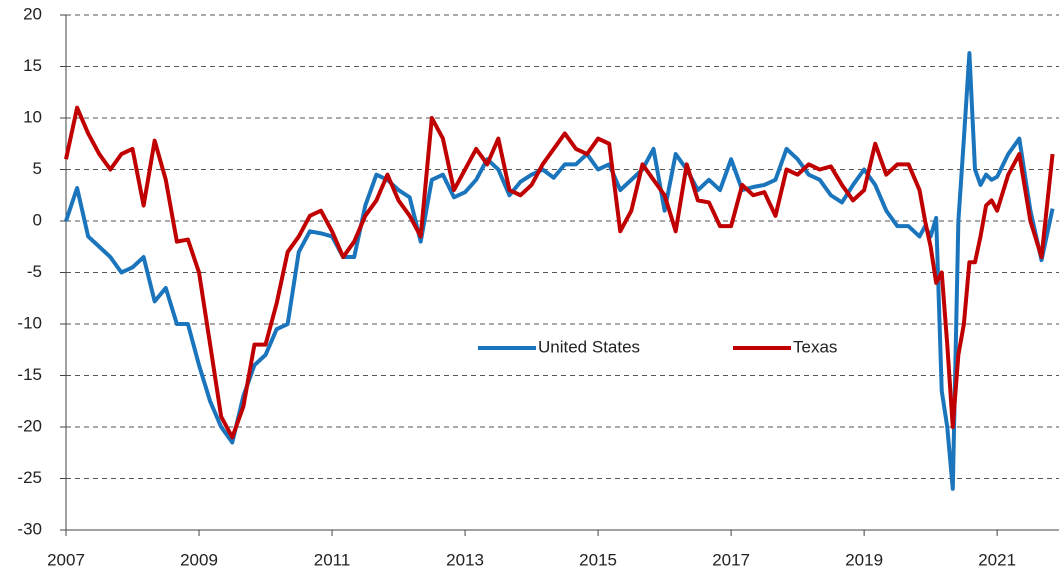 This screenshot has width=1059, height=578. Describe the element at coordinates (66, 559) in the screenshot. I see `x-tick-label: 2007` at that location.